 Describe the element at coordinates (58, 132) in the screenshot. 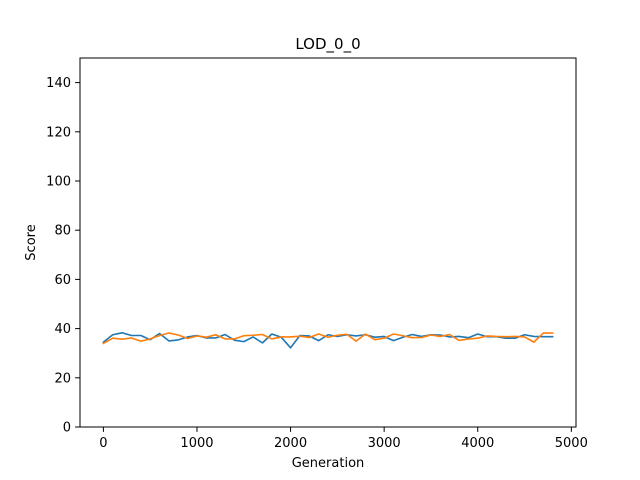

I see `y-tick-label: 120` at that location.